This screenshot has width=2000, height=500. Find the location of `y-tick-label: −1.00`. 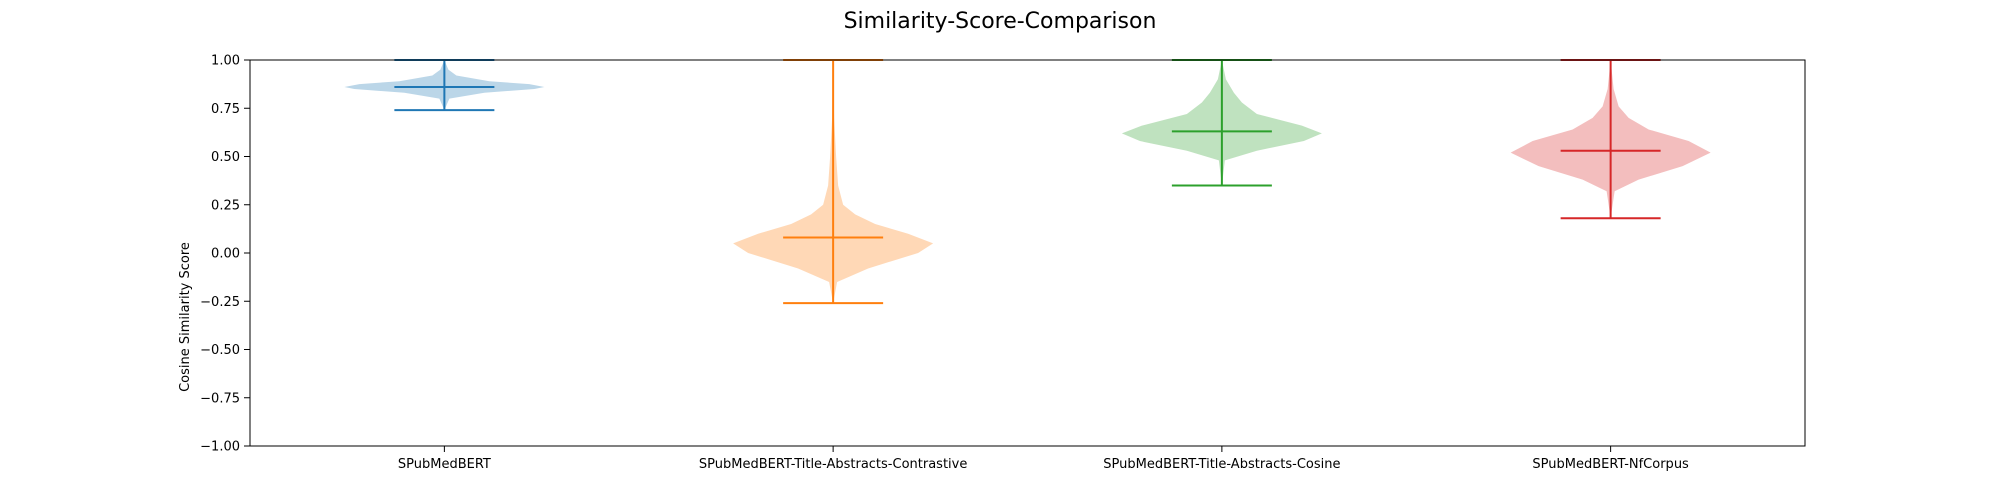

y-tick-label: −1.00 is located at coordinates (220, 447).